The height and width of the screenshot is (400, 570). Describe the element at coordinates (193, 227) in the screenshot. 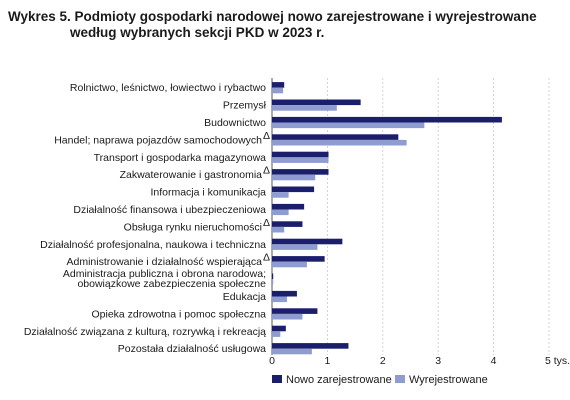

I see `category-label: Obsługa rynku nieruchomości` at that location.